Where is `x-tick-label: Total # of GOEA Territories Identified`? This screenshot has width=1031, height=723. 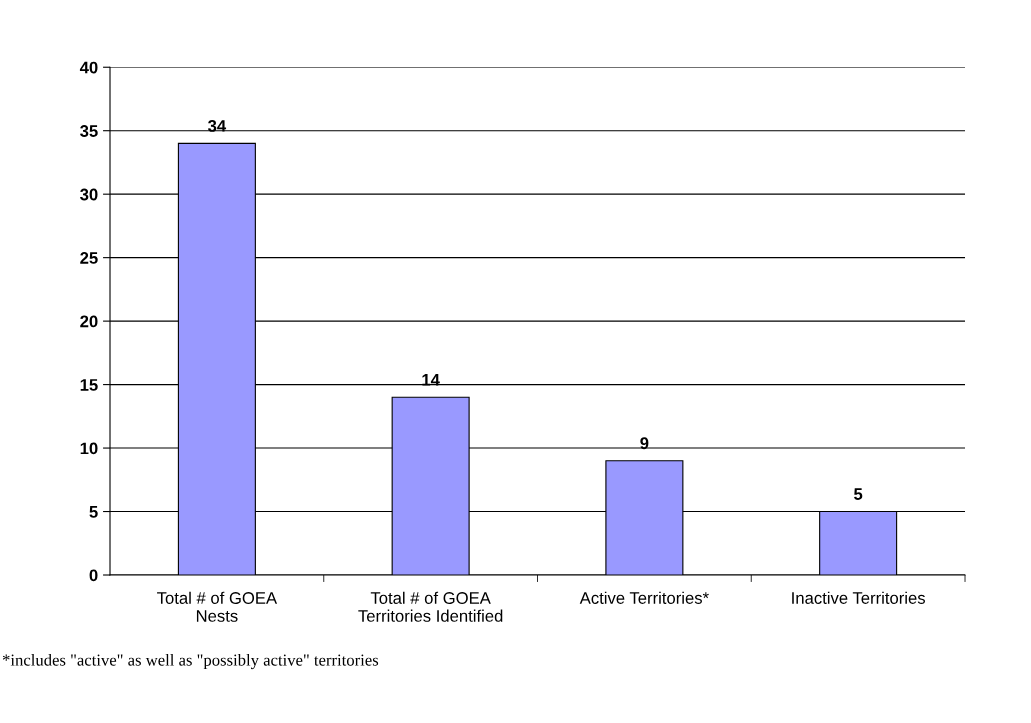 x-tick-label: Total # of GOEA Territories Identified is located at coordinates (430, 606).